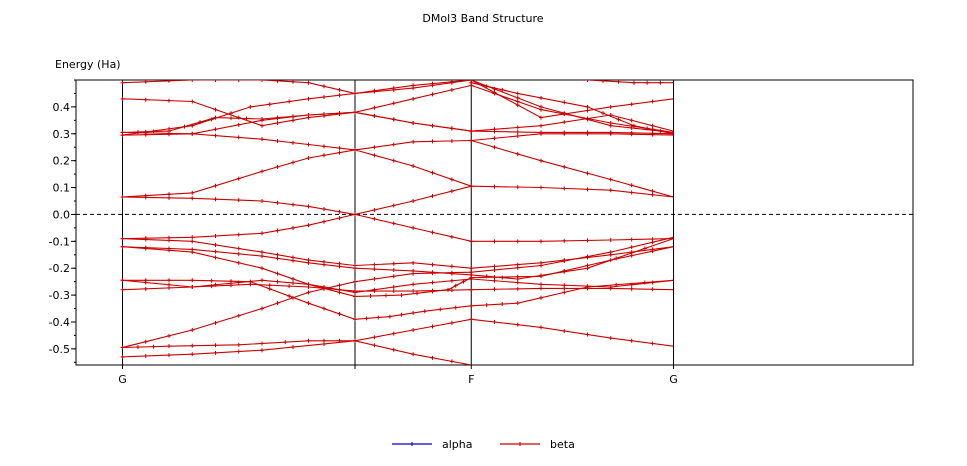  Describe the element at coordinates (482, 18) in the screenshot. I see `chart-title: DMol3 Band Structure` at that location.